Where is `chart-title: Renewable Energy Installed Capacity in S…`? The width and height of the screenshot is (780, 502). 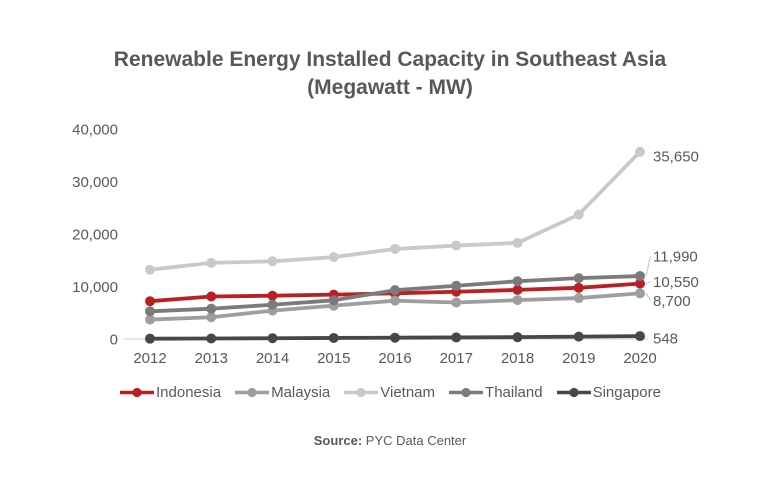 chart-title: Renewable Energy Installed Capacity in S… is located at coordinates (390, 74).